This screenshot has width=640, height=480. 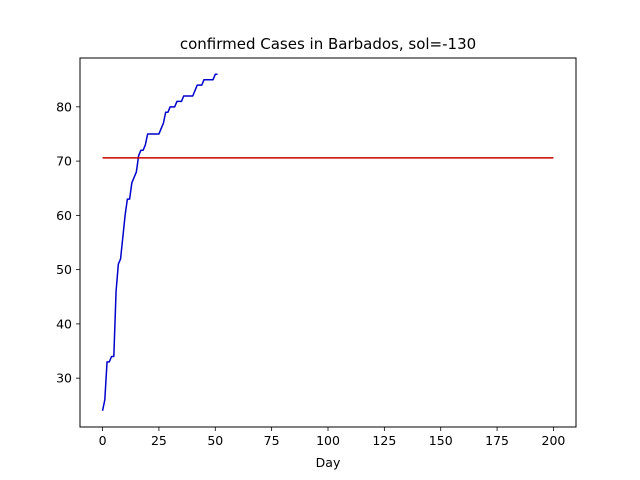 What do you see at coordinates (441, 440) in the screenshot?
I see `x-tick-label: 150` at bounding box center [441, 440].